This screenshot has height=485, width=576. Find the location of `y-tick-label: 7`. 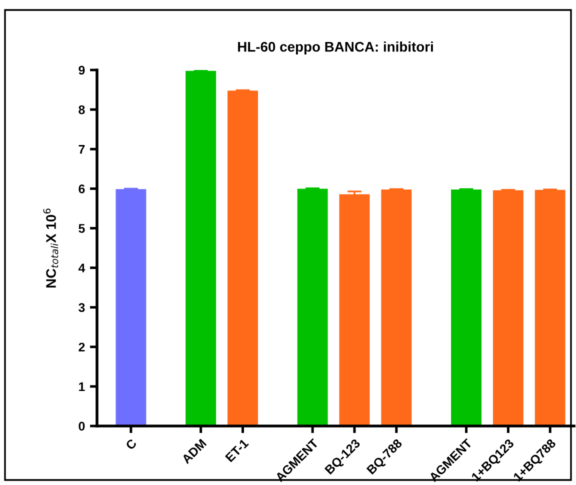

y-tick-label: 7 is located at coordinates (81, 149).